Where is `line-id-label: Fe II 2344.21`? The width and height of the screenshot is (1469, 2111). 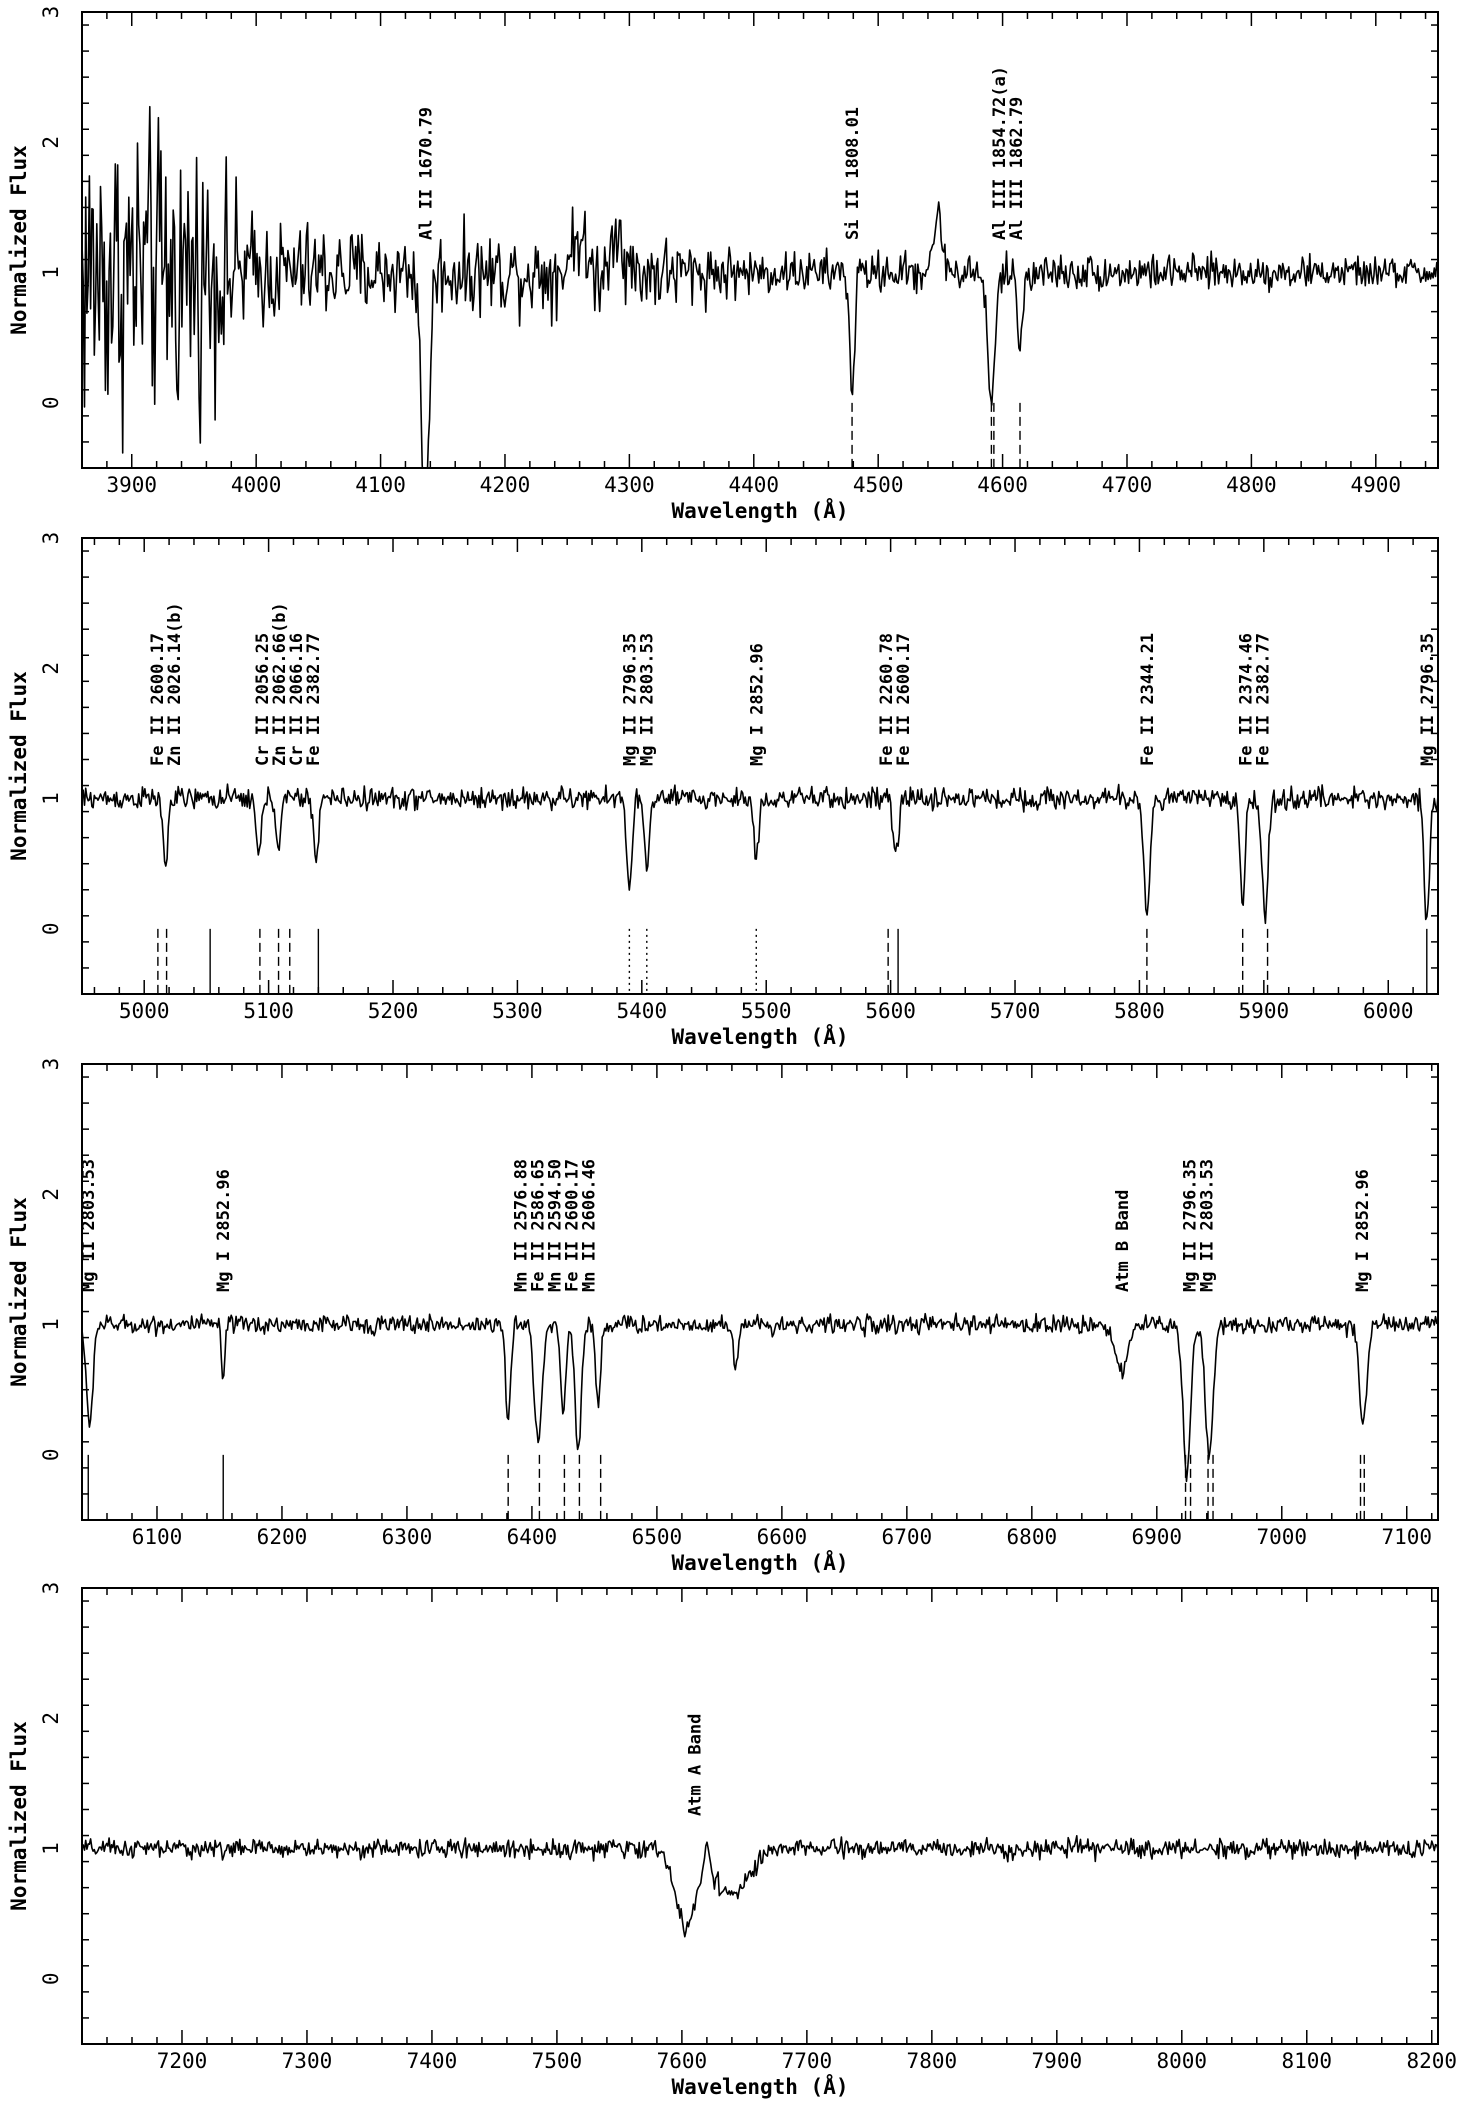 line-id-label: Fe II 2344.21 is located at coordinates (1148, 699).